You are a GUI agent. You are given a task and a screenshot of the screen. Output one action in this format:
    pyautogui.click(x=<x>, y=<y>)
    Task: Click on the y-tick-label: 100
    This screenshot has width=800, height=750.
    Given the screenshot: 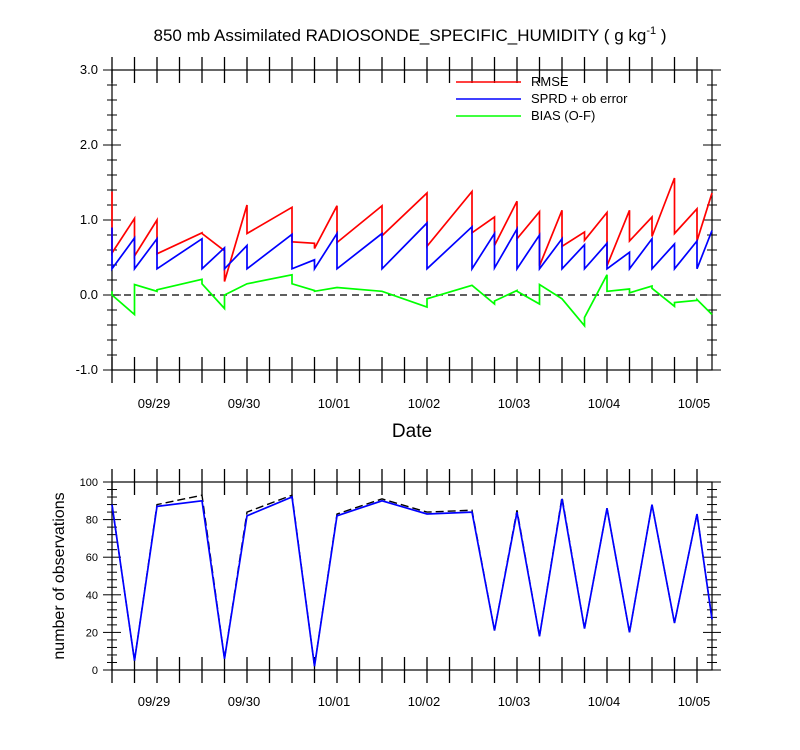 What is the action you would take?
    pyautogui.click(x=89, y=483)
    